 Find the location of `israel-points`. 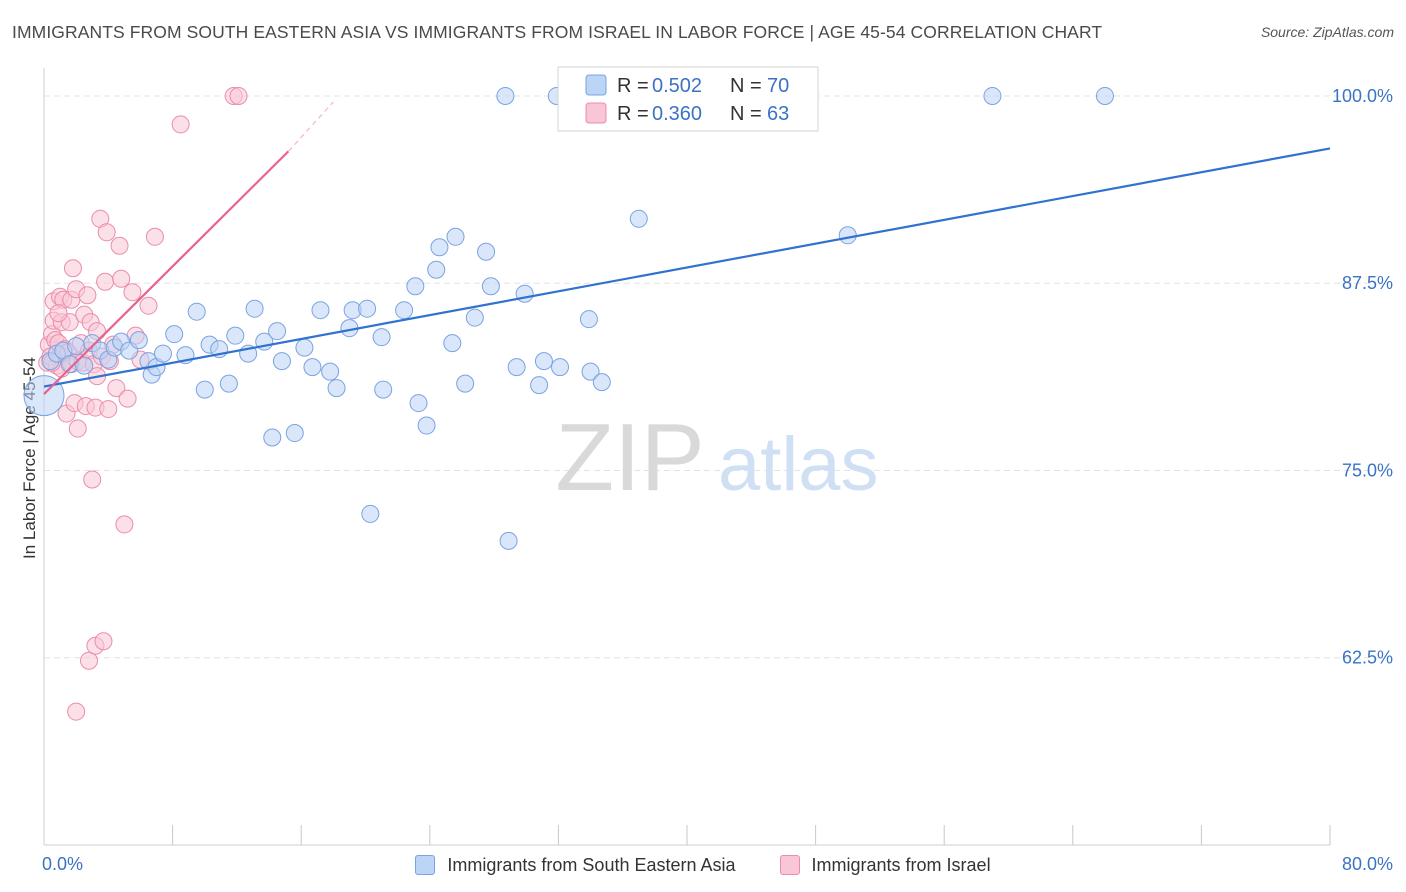

israel-points is located at coordinates (143, 403).